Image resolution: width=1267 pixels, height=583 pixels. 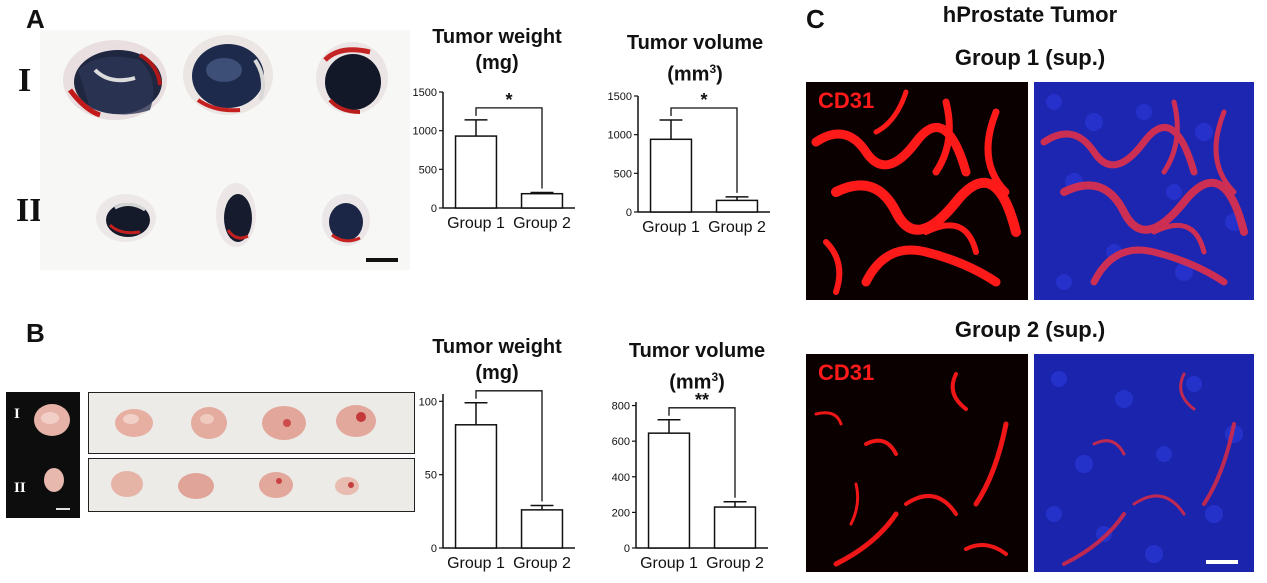 I want to click on panel-b-single-tumor-photo: I II, so click(x=43, y=455).